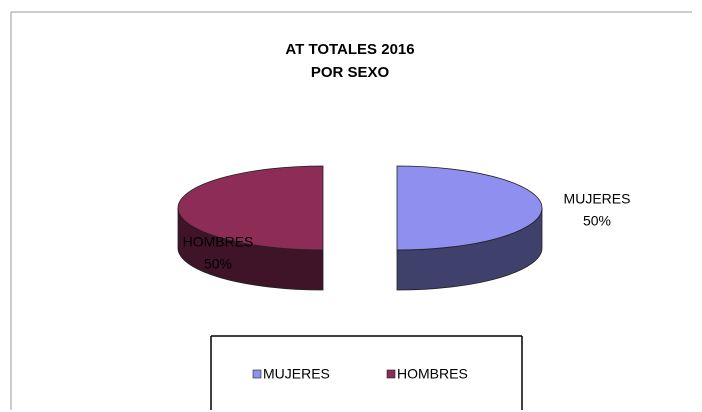  I want to click on legend-label: MUJERES, so click(296, 374).